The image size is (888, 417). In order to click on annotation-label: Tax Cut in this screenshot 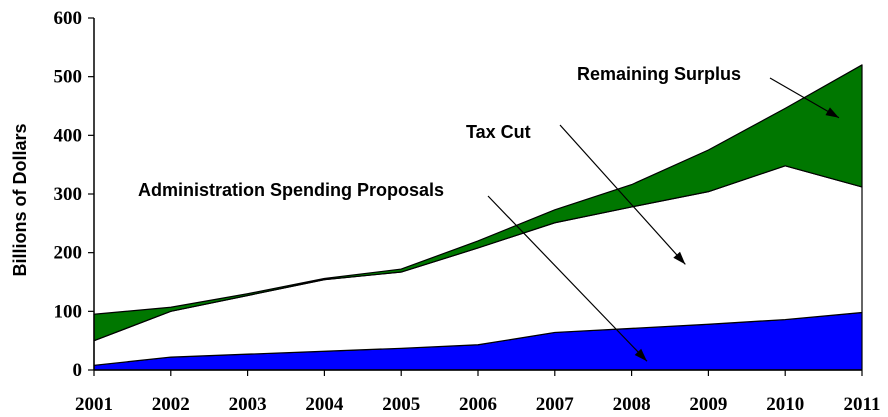, I will do `click(498, 132)`.